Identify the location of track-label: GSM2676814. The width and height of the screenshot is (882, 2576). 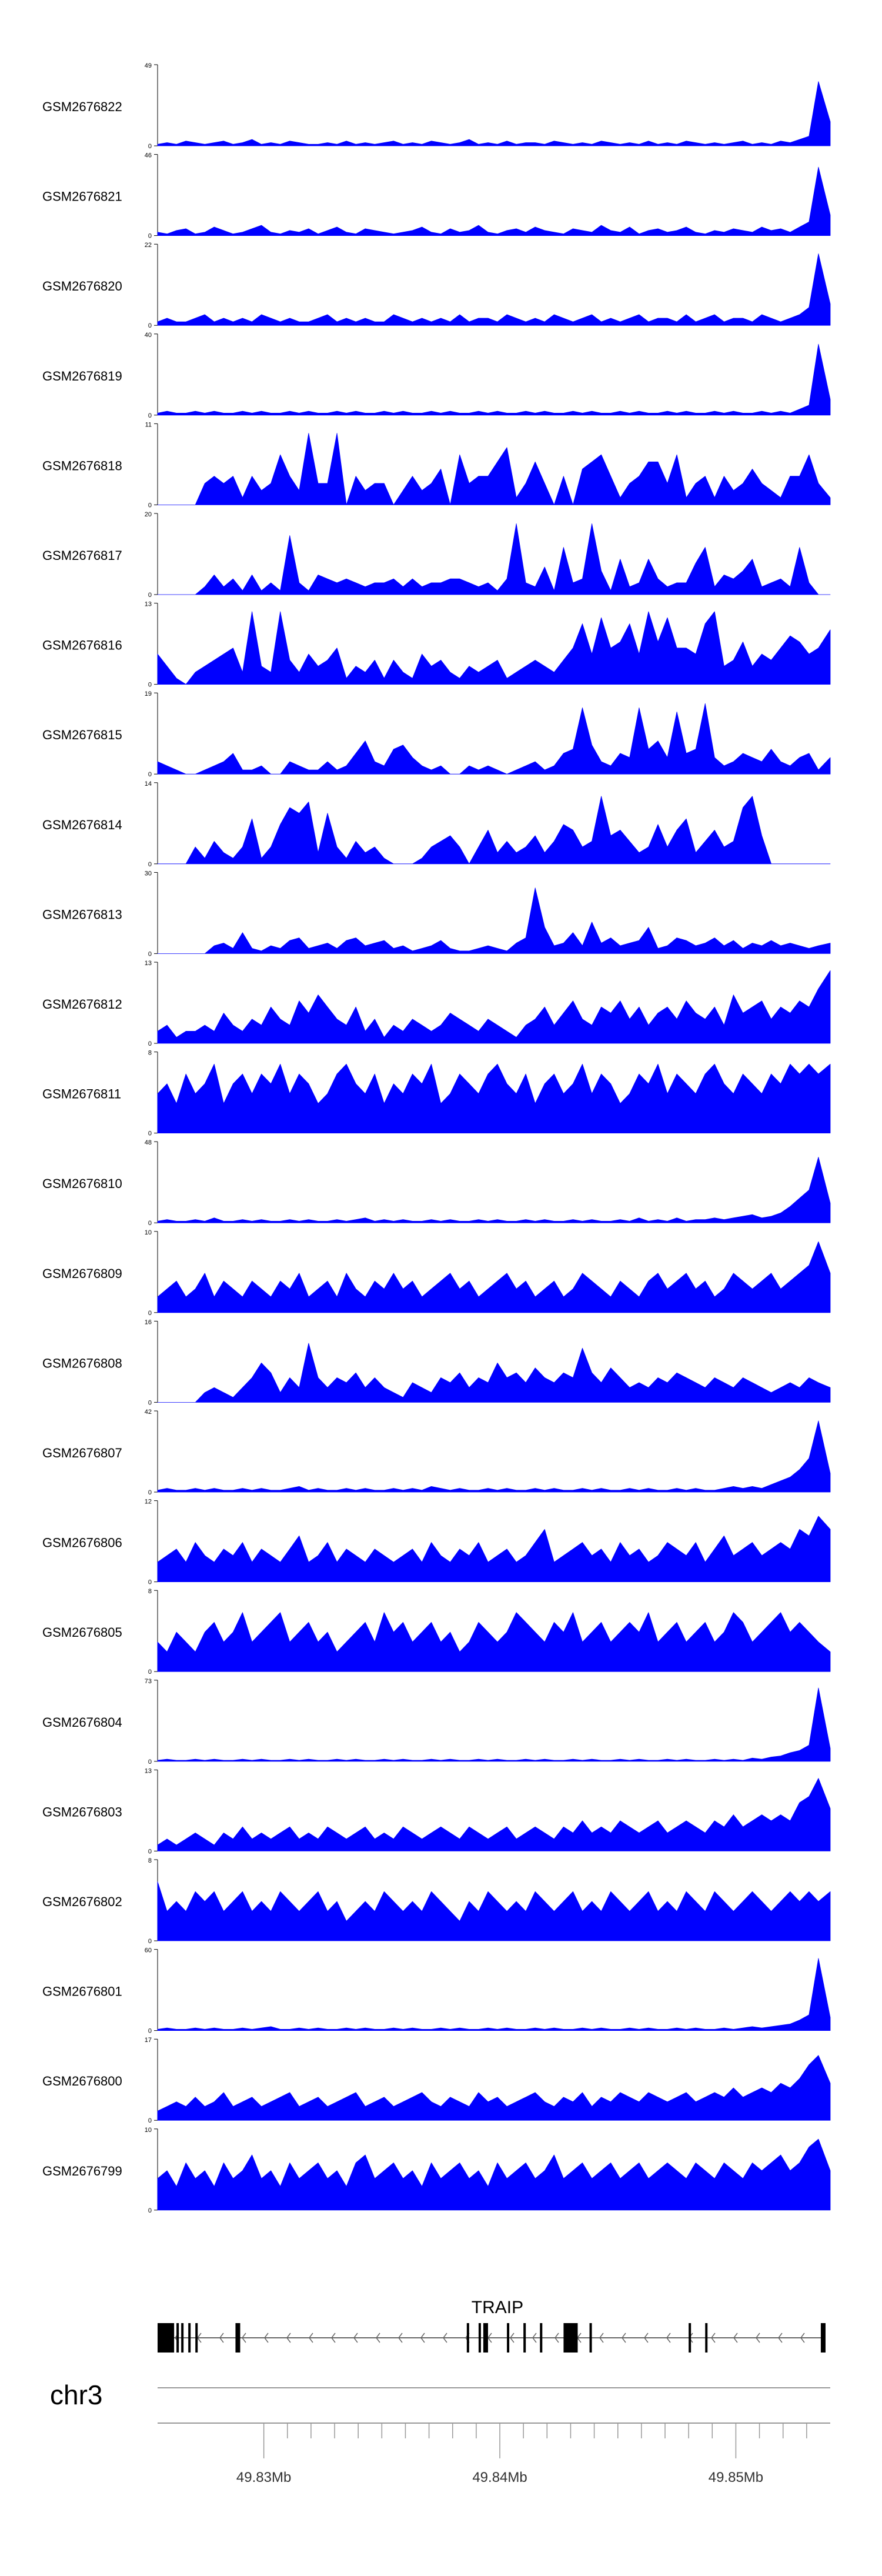
(82, 824).